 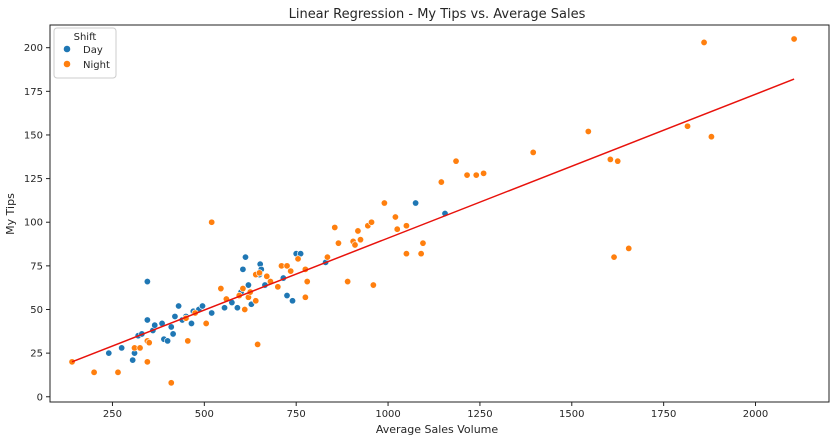 What do you see at coordinates (204, 414) in the screenshot?
I see `x-tick-label: 500` at bounding box center [204, 414].